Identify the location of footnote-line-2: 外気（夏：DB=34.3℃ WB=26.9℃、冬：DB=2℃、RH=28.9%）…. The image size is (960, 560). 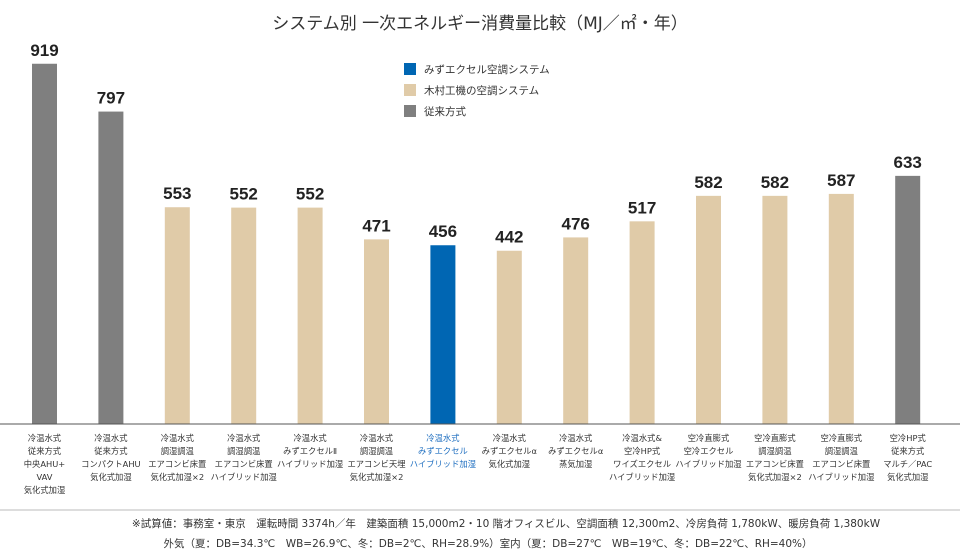
(487, 543).